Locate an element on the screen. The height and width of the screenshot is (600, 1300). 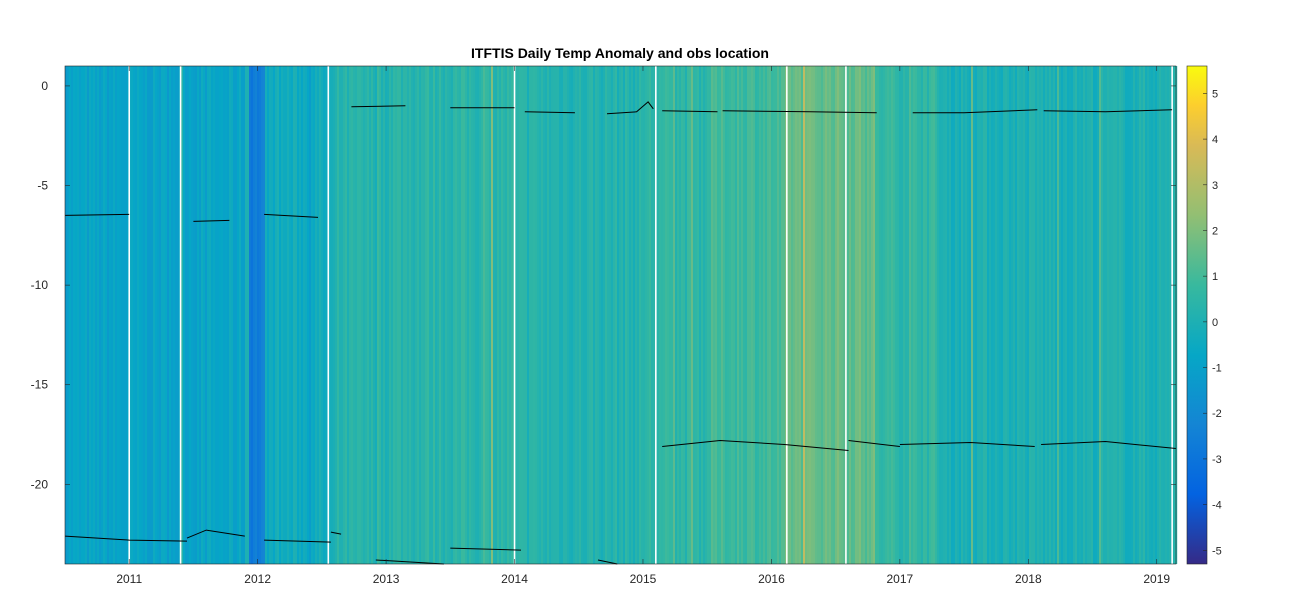
colorbar-tick-label: 1 is located at coordinates (1215, 277).